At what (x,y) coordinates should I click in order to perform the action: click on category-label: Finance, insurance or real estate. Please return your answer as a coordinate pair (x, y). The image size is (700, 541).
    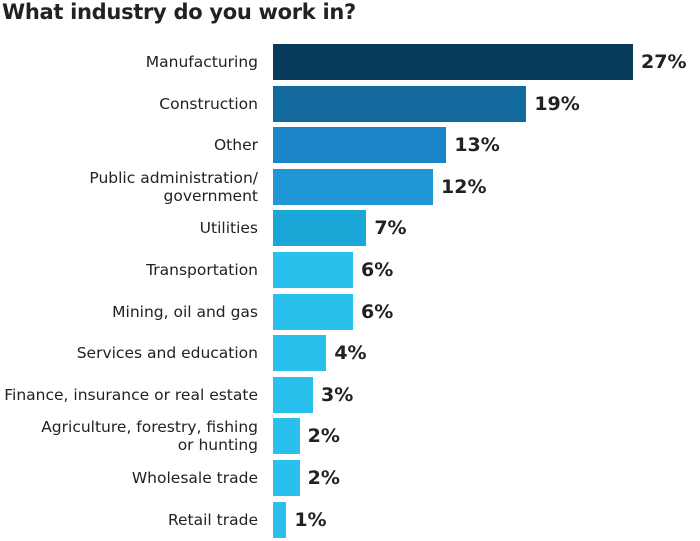
    Looking at the image, I should click on (131, 394).